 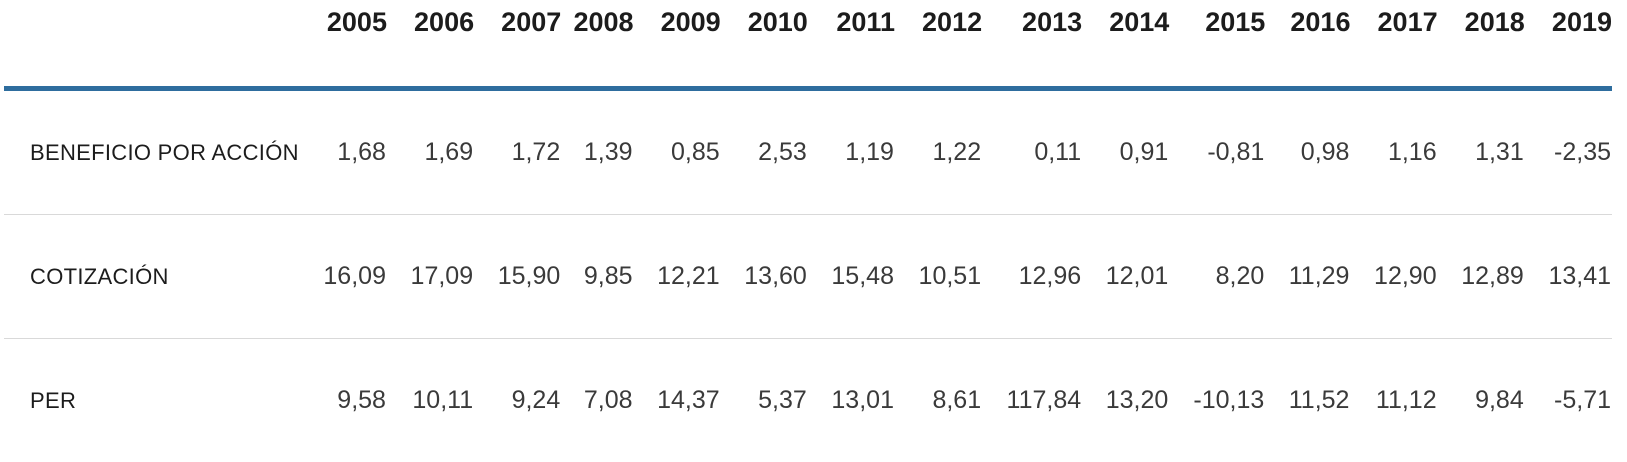 What do you see at coordinates (1394, 151) in the screenshot?
I see `value-cell: 1,16` at bounding box center [1394, 151].